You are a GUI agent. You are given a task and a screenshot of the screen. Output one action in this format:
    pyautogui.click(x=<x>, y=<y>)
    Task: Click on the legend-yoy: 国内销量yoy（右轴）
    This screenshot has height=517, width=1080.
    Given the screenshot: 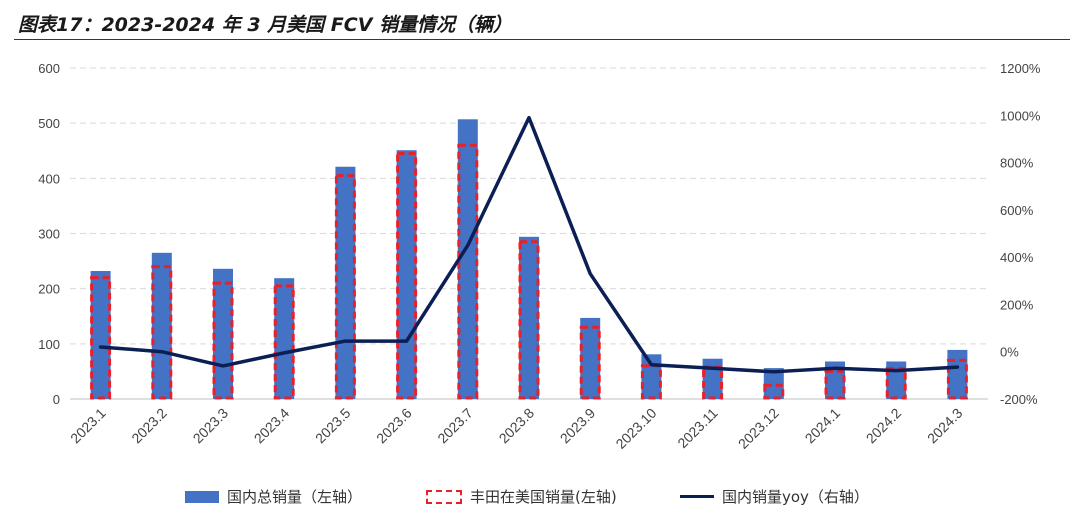 What is the action you would take?
    pyautogui.click(x=774, y=496)
    